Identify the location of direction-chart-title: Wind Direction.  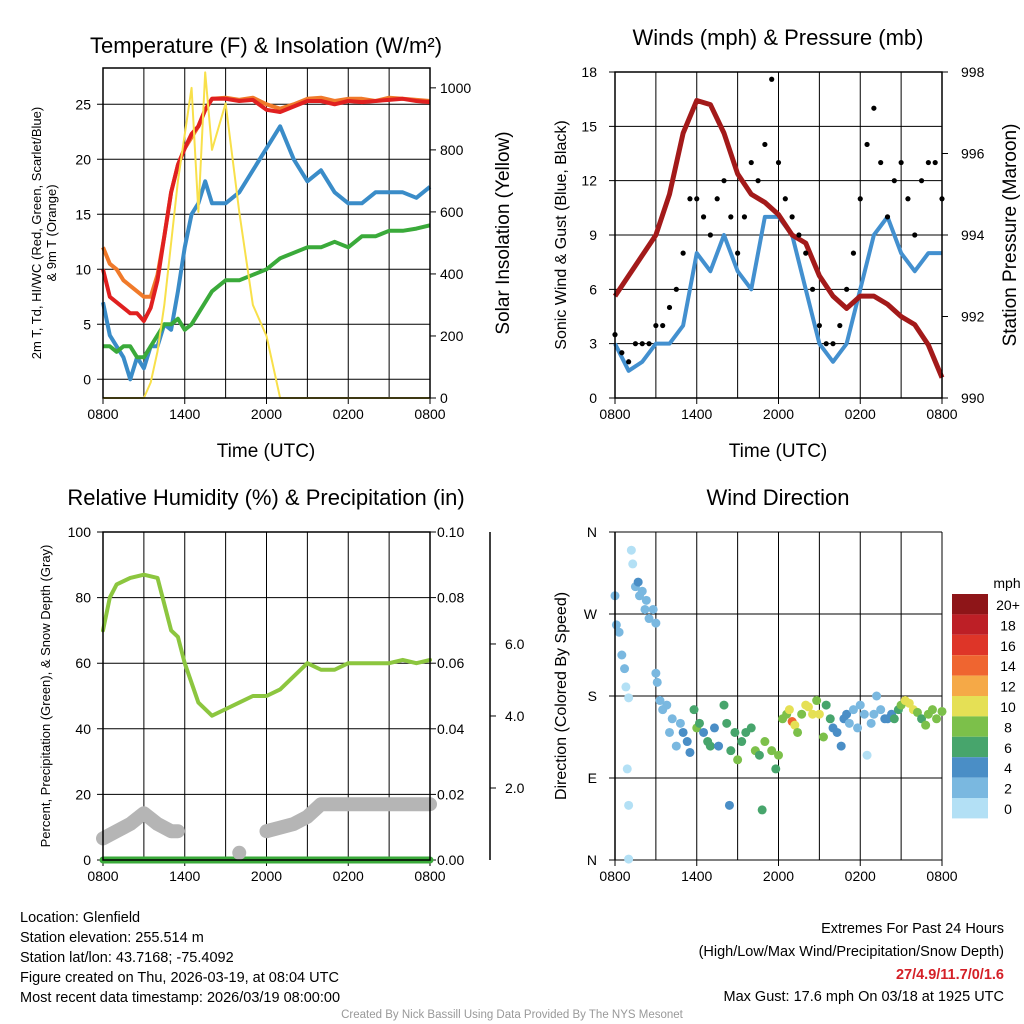
(777, 497).